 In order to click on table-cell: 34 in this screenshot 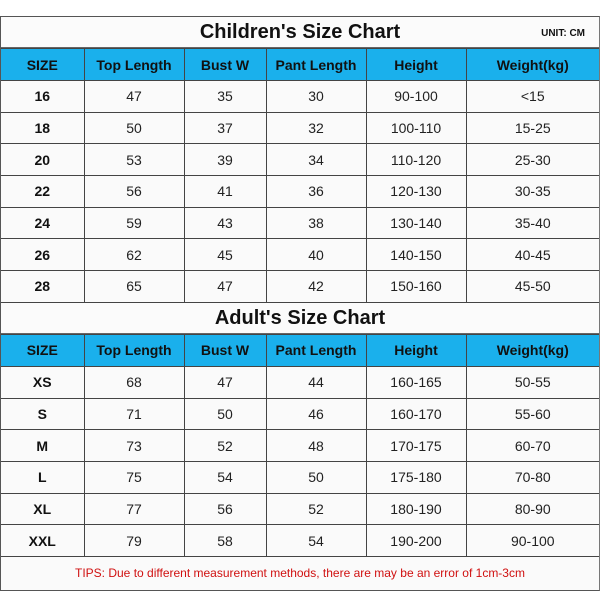, I will do `click(316, 160)`.